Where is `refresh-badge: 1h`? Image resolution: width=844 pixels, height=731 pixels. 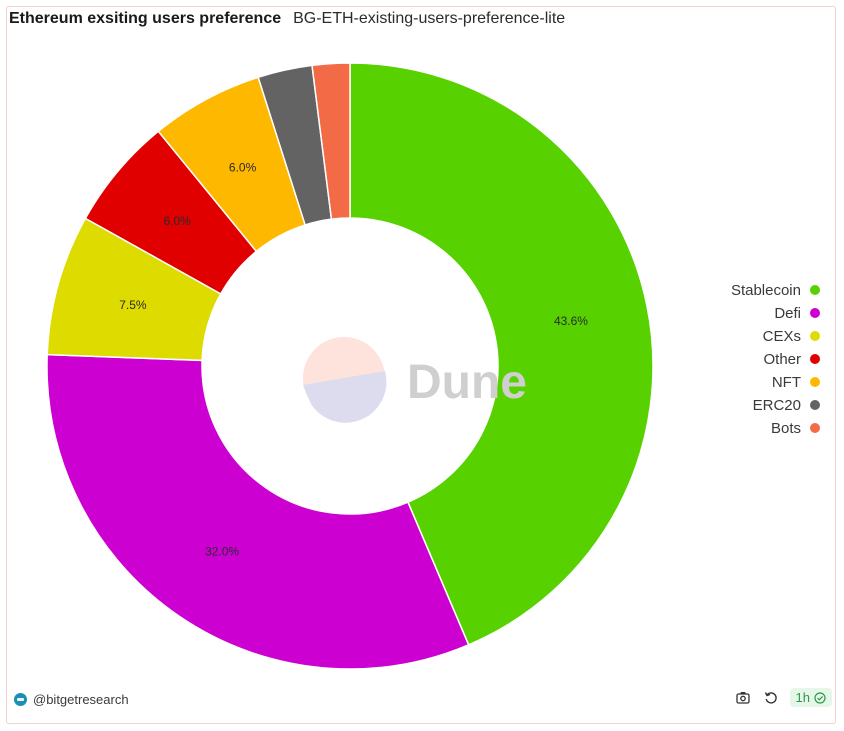
refresh-badge: 1h is located at coordinates (810, 697).